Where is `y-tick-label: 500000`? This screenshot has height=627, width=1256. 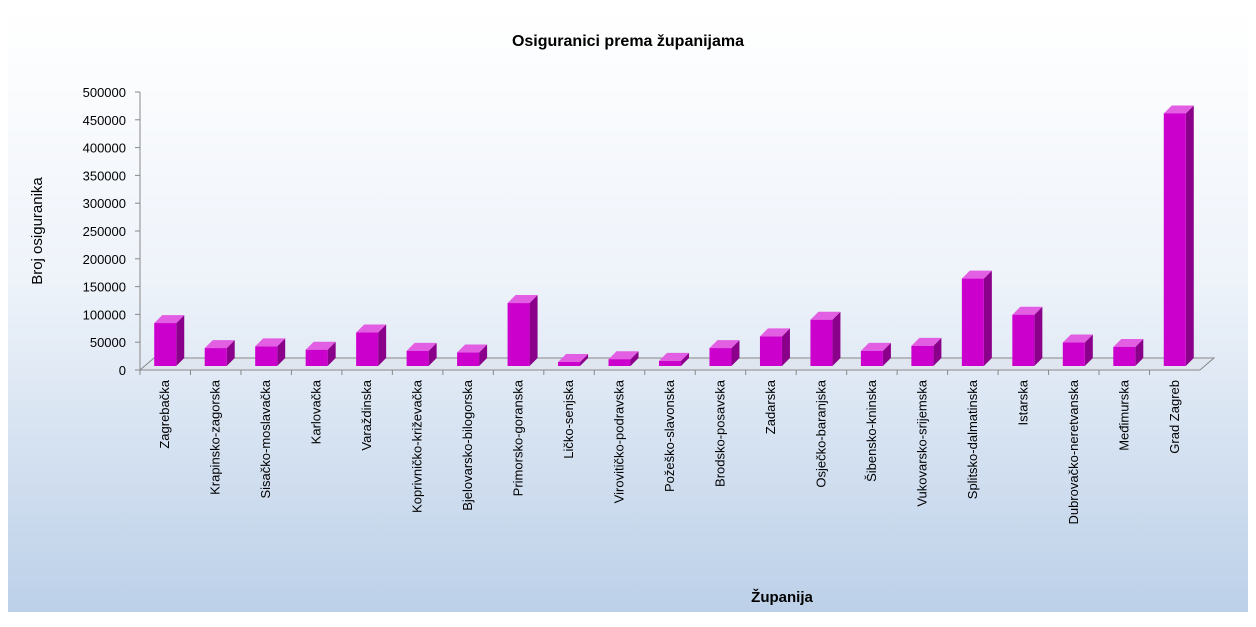 y-tick-label: 500000 is located at coordinates (104, 92).